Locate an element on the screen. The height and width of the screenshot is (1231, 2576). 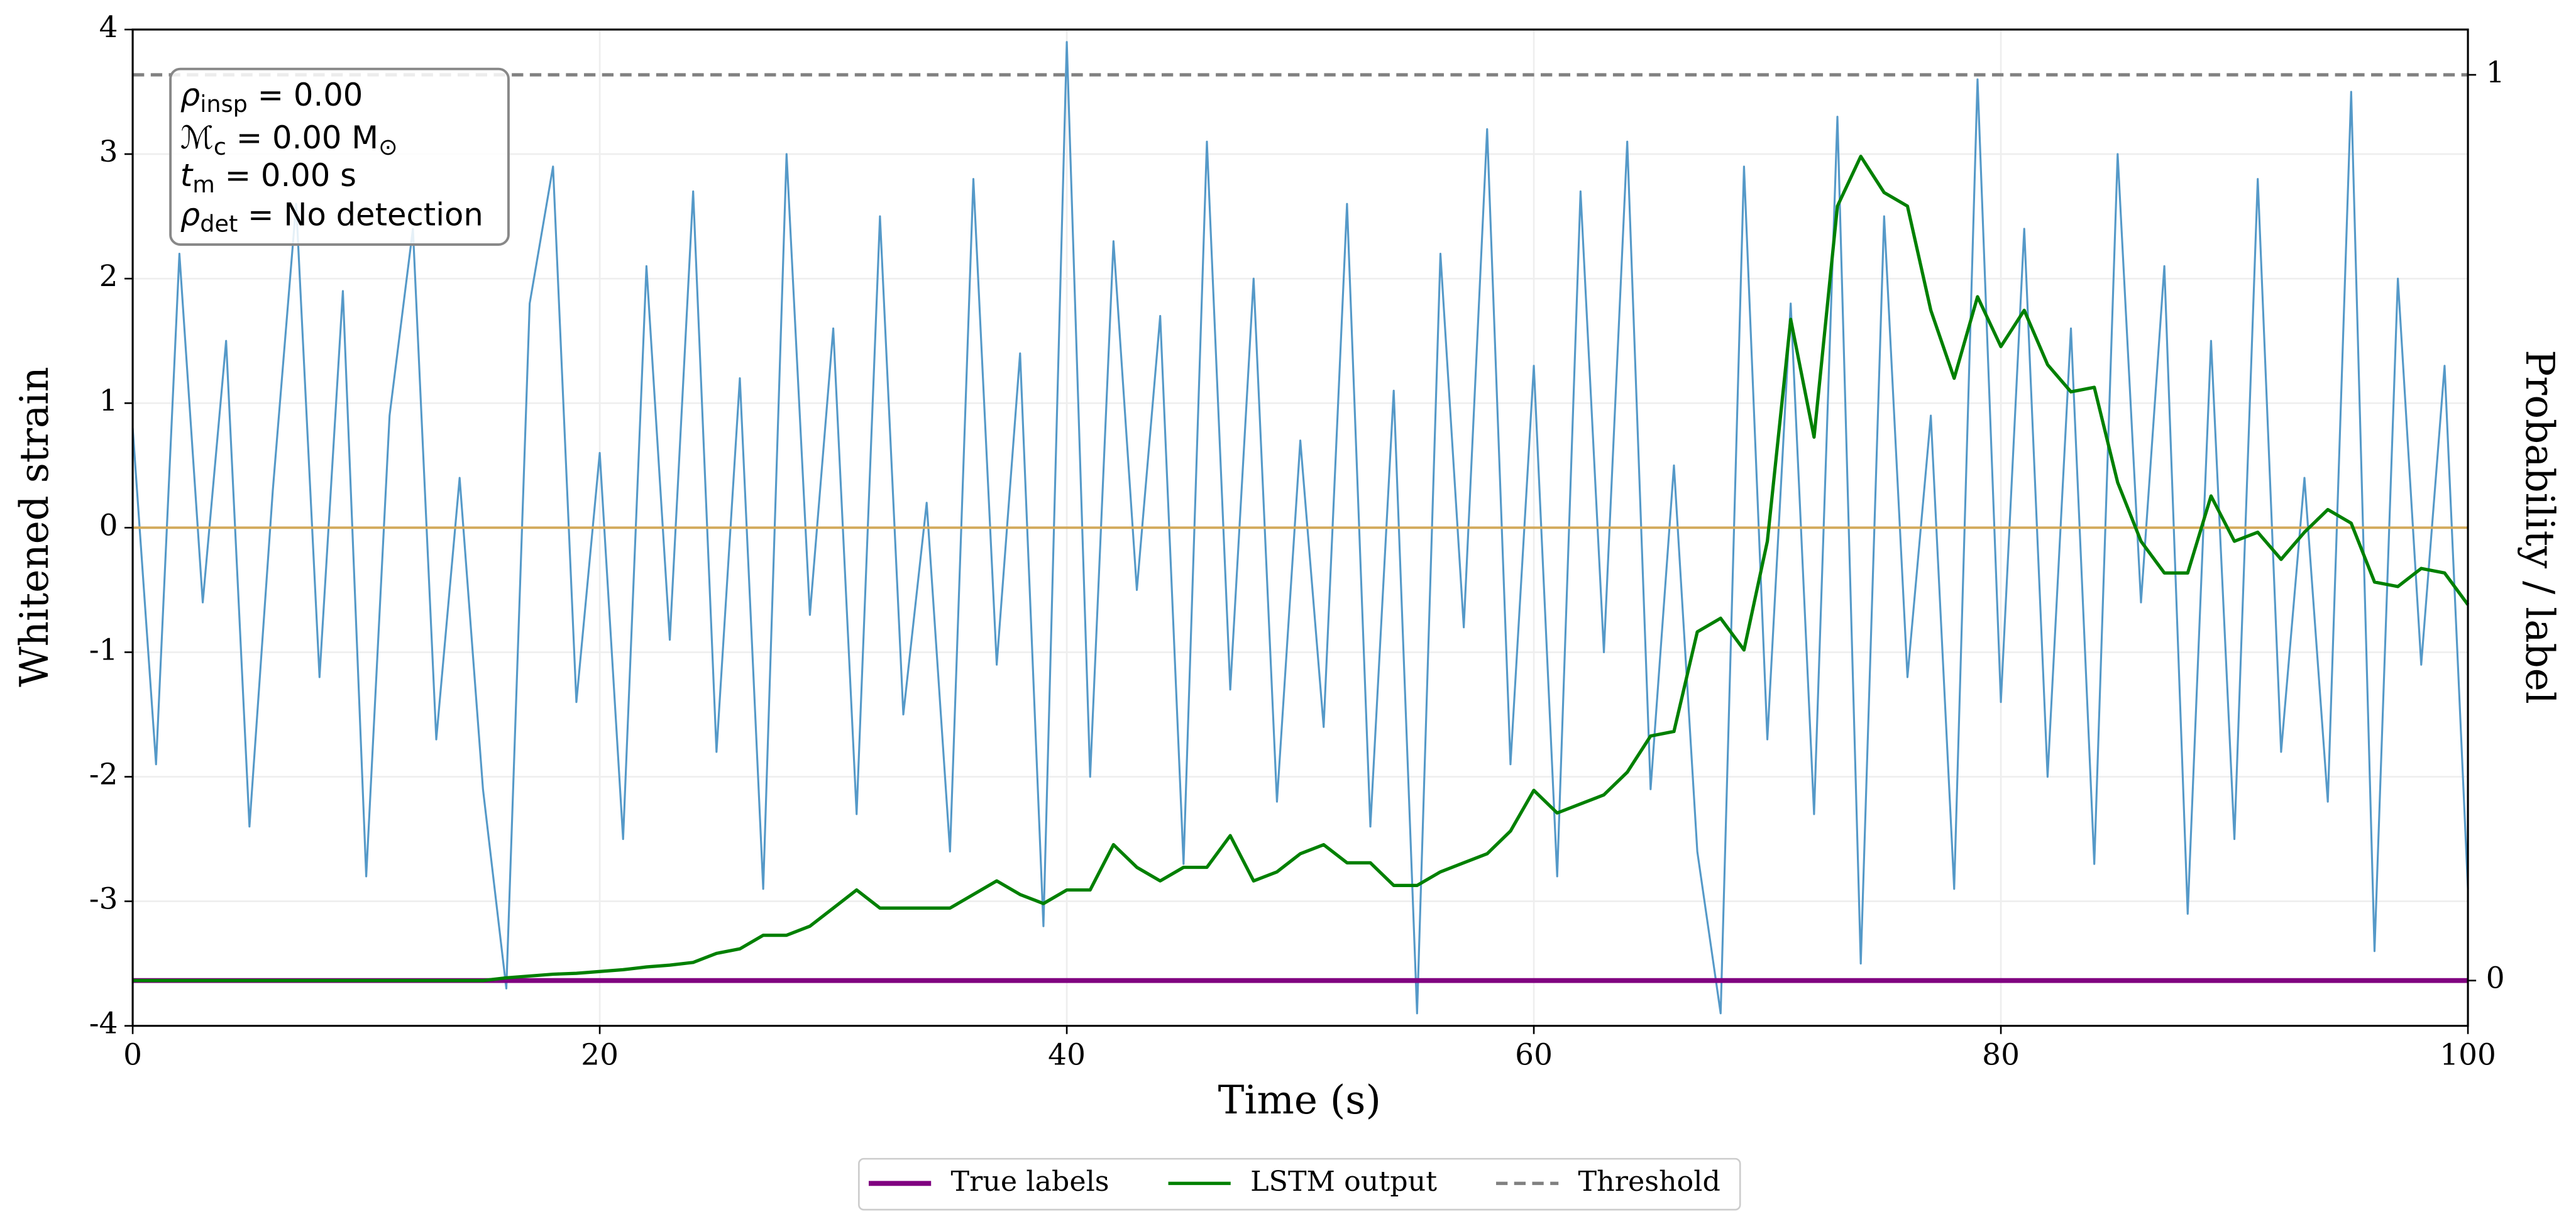
y-tick-label: 3 is located at coordinates (108, 152).